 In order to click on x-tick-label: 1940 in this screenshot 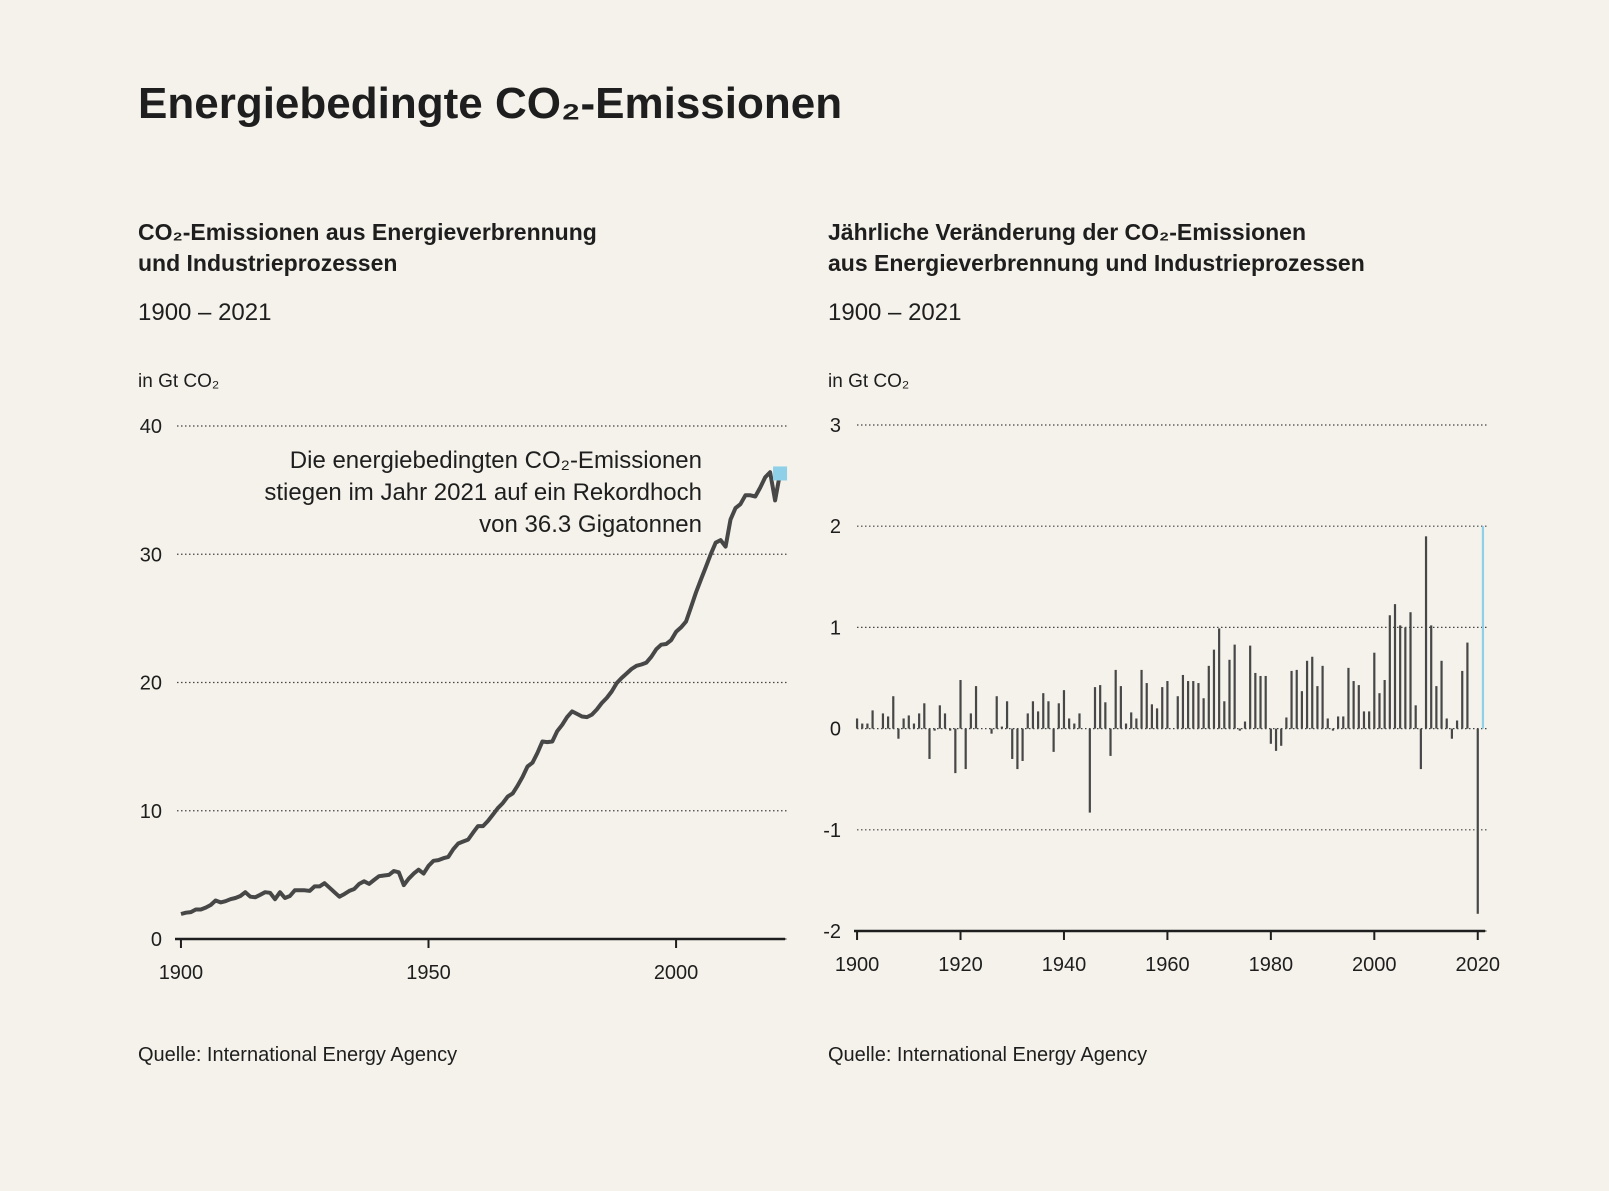, I will do `click(1064, 965)`.